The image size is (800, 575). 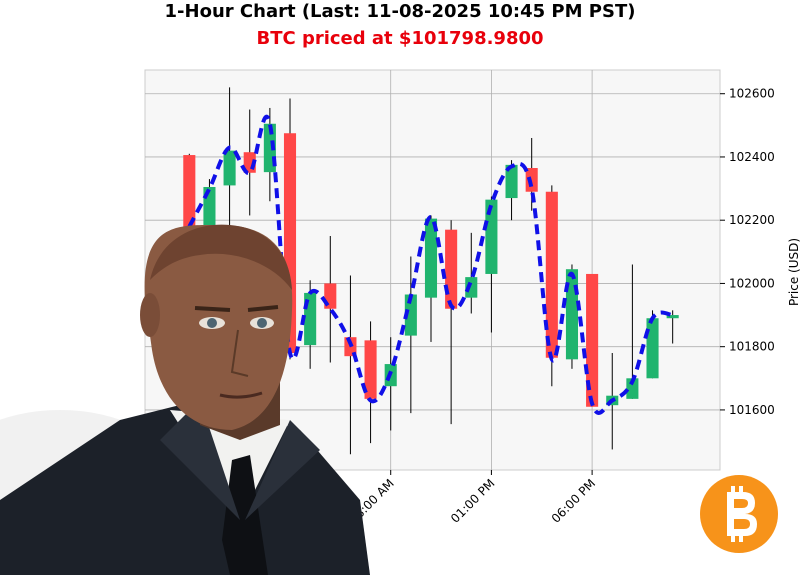 What do you see at coordinates (472, 500) in the screenshot?
I see `x-tick-label: 01:00 PM` at bounding box center [472, 500].